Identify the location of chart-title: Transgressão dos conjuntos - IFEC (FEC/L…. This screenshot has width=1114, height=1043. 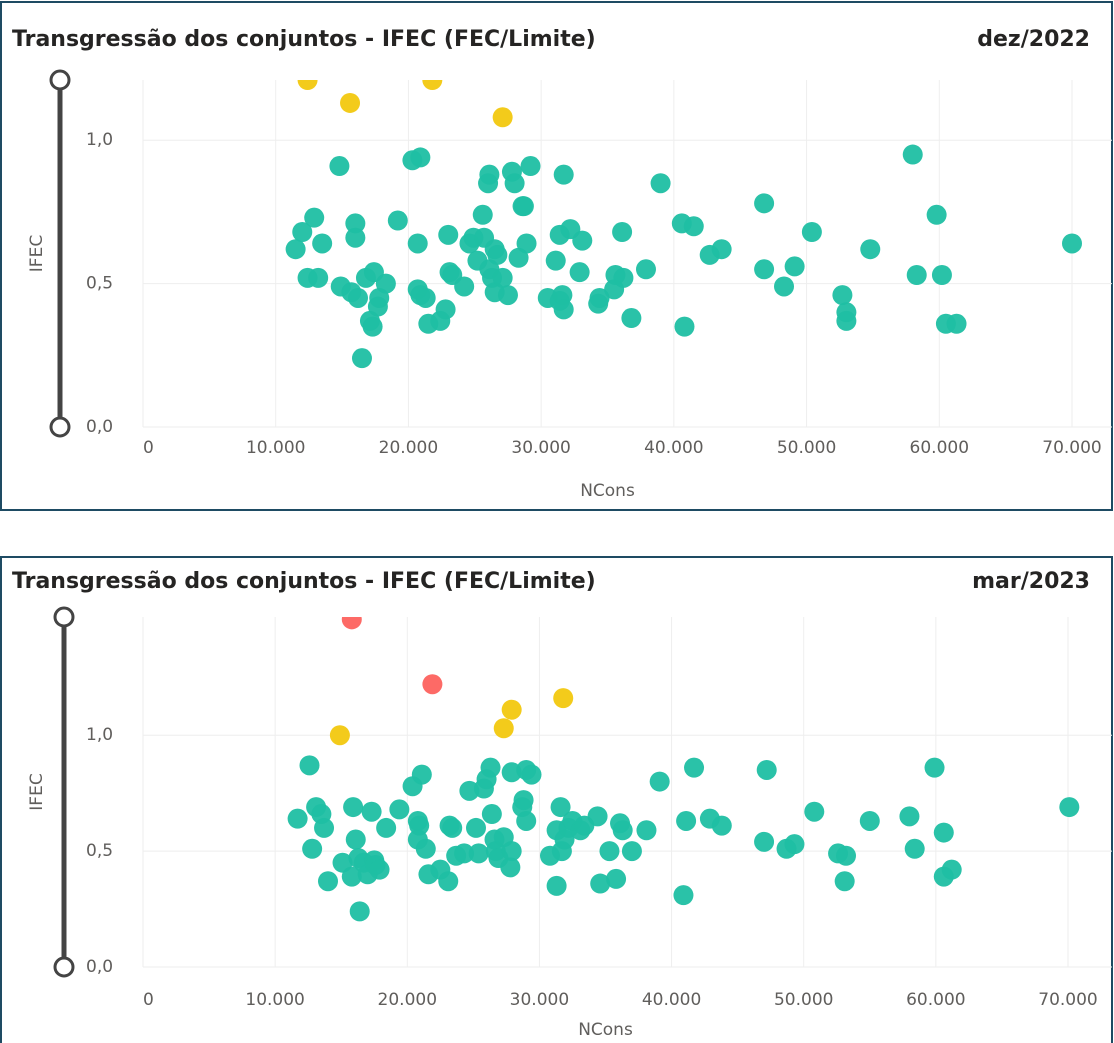
(304, 39).